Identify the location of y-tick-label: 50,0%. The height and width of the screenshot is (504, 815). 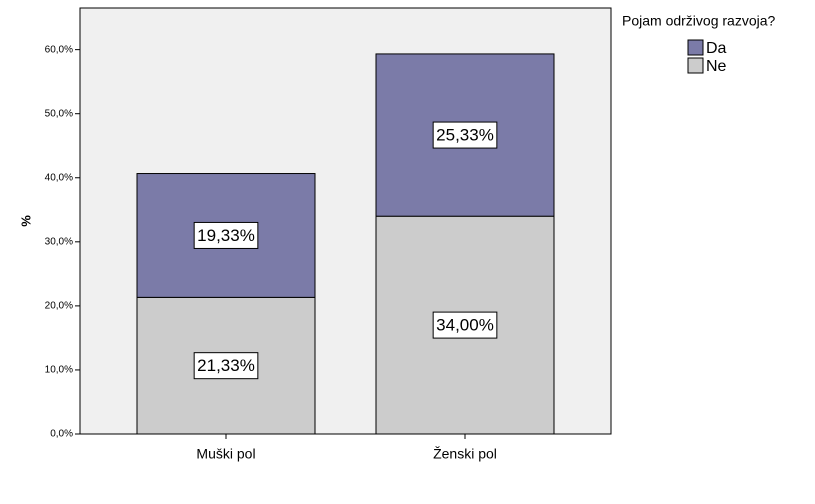
(59, 113).